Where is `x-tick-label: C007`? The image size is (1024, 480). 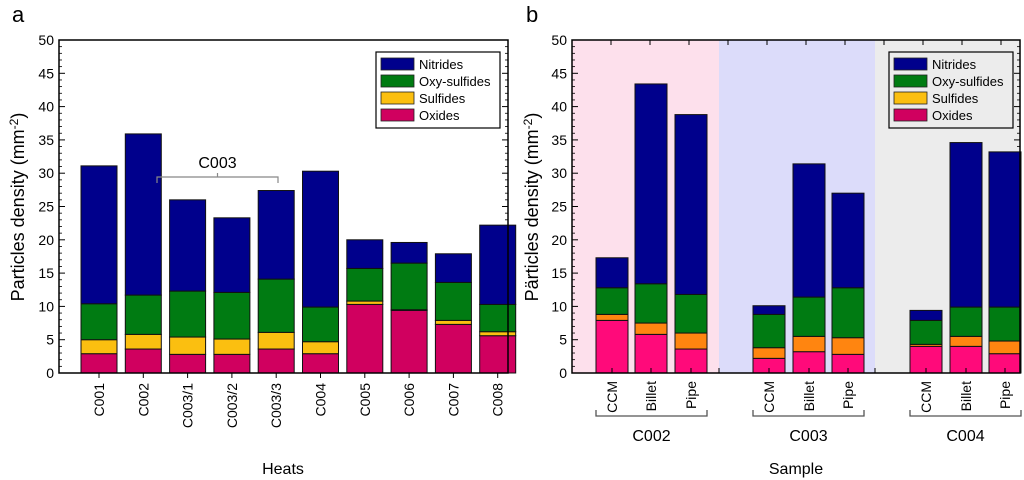 x-tick-label: C007 is located at coordinates (453, 400).